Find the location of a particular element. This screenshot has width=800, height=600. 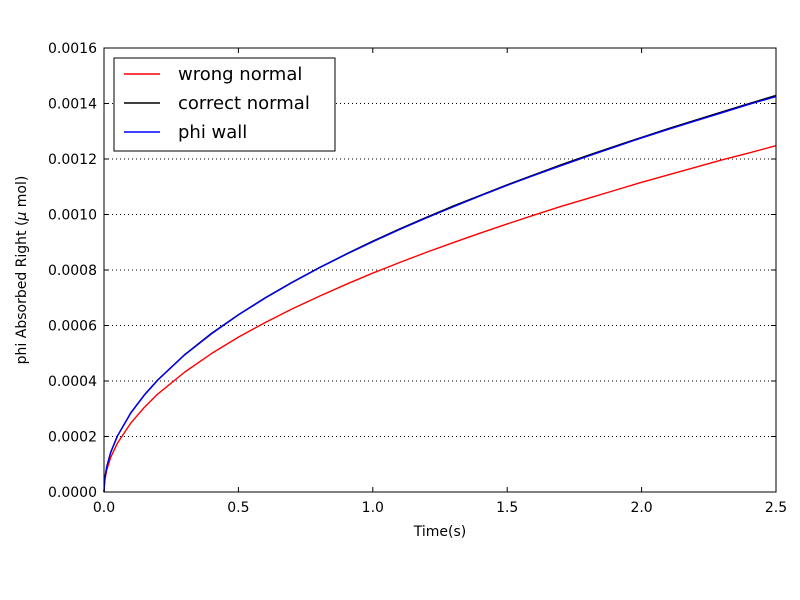

y-tick-label: 0.0002 is located at coordinates (72, 438).